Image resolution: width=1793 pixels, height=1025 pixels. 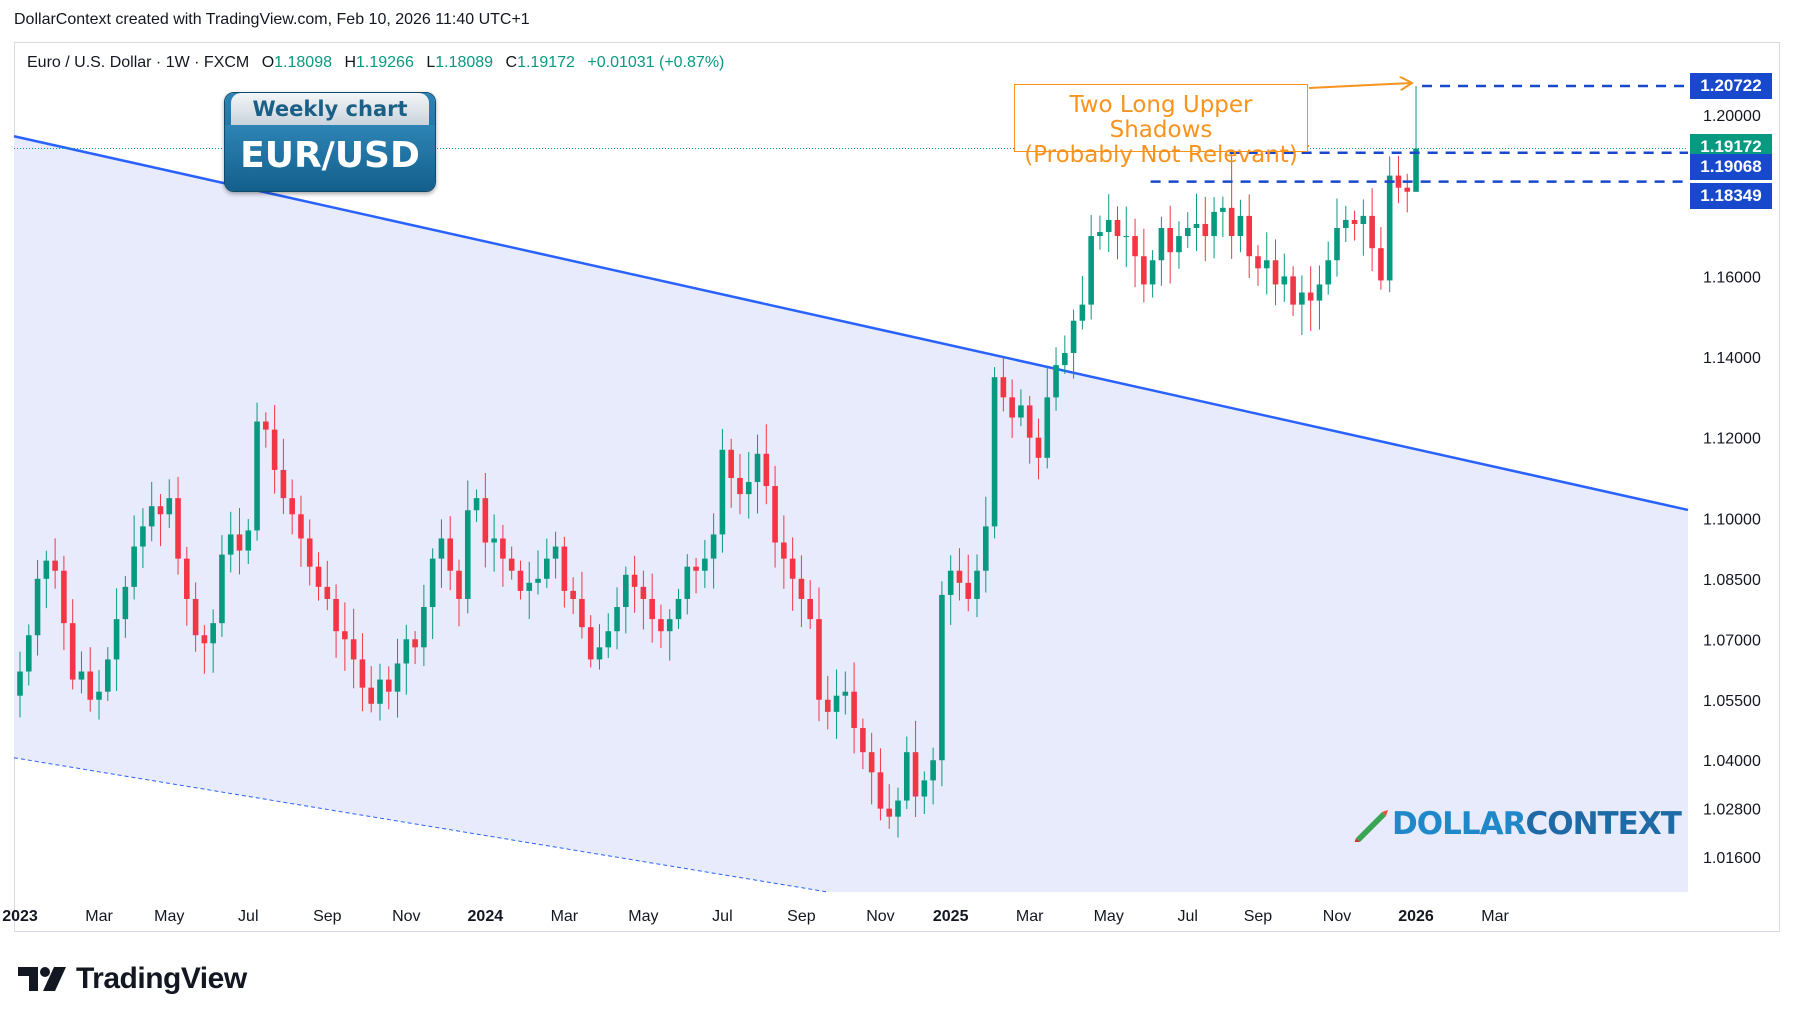 What do you see at coordinates (420, 825) in the screenshot?
I see `lower-channel-line` at bounding box center [420, 825].